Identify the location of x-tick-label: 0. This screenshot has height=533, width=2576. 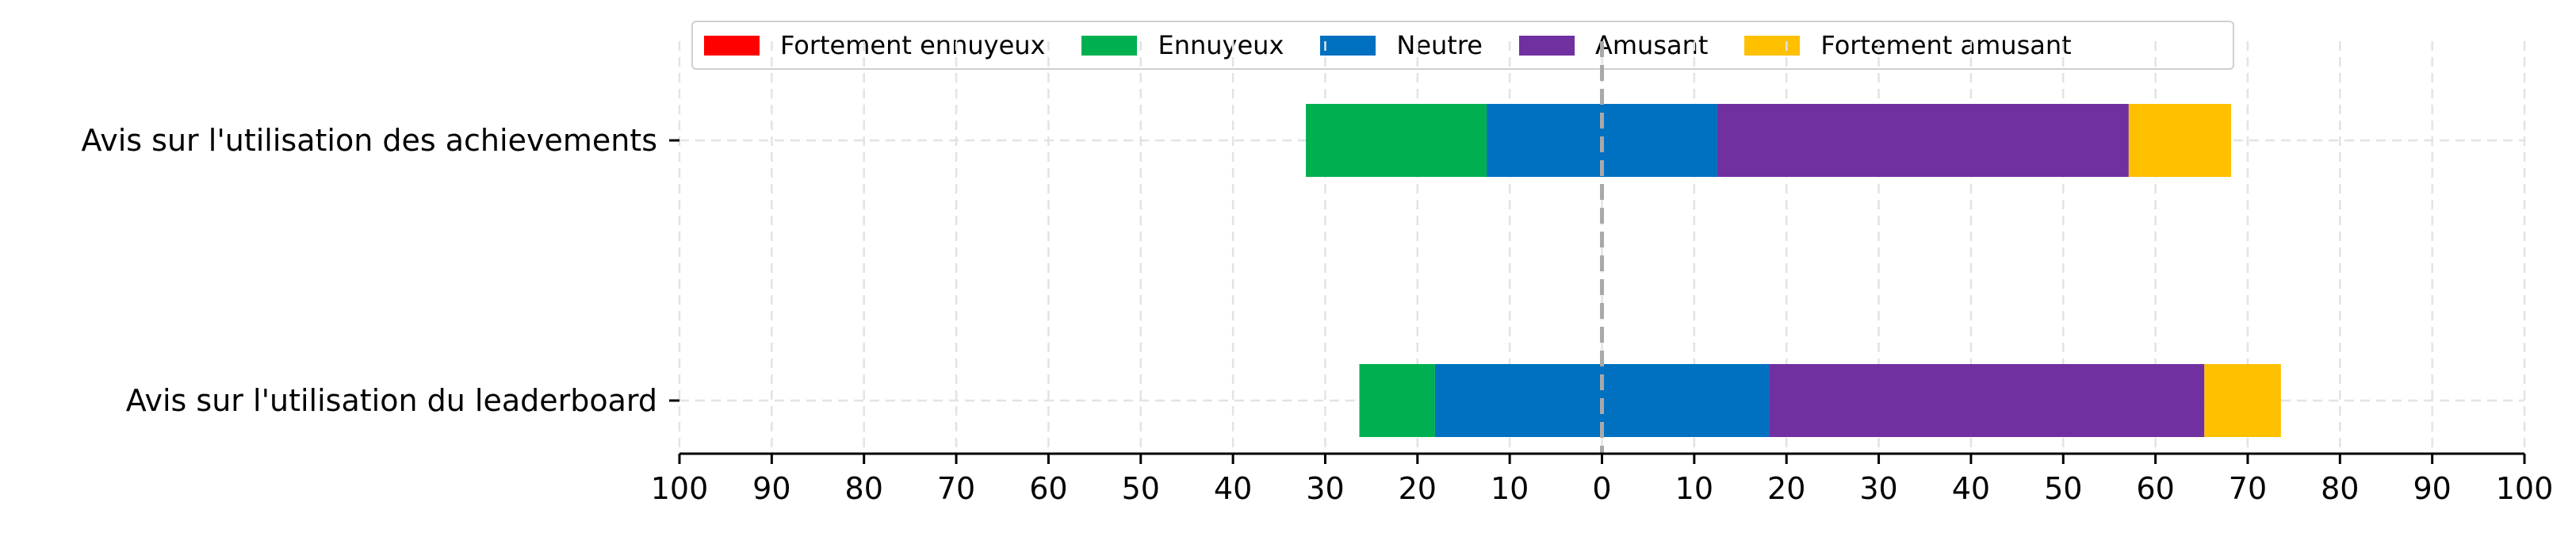
(1601, 488).